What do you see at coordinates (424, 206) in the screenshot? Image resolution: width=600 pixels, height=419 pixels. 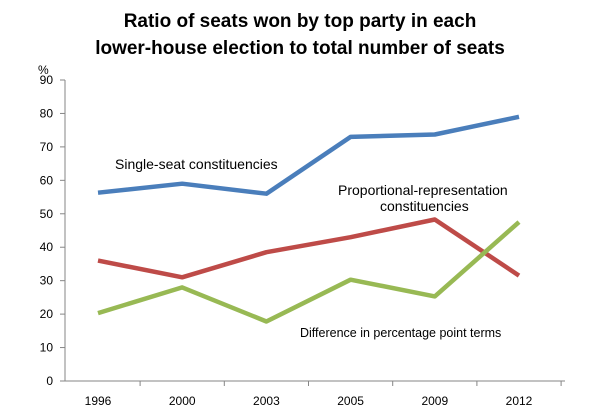 I see `annotation-proportional-line-2: constituencies` at bounding box center [424, 206].